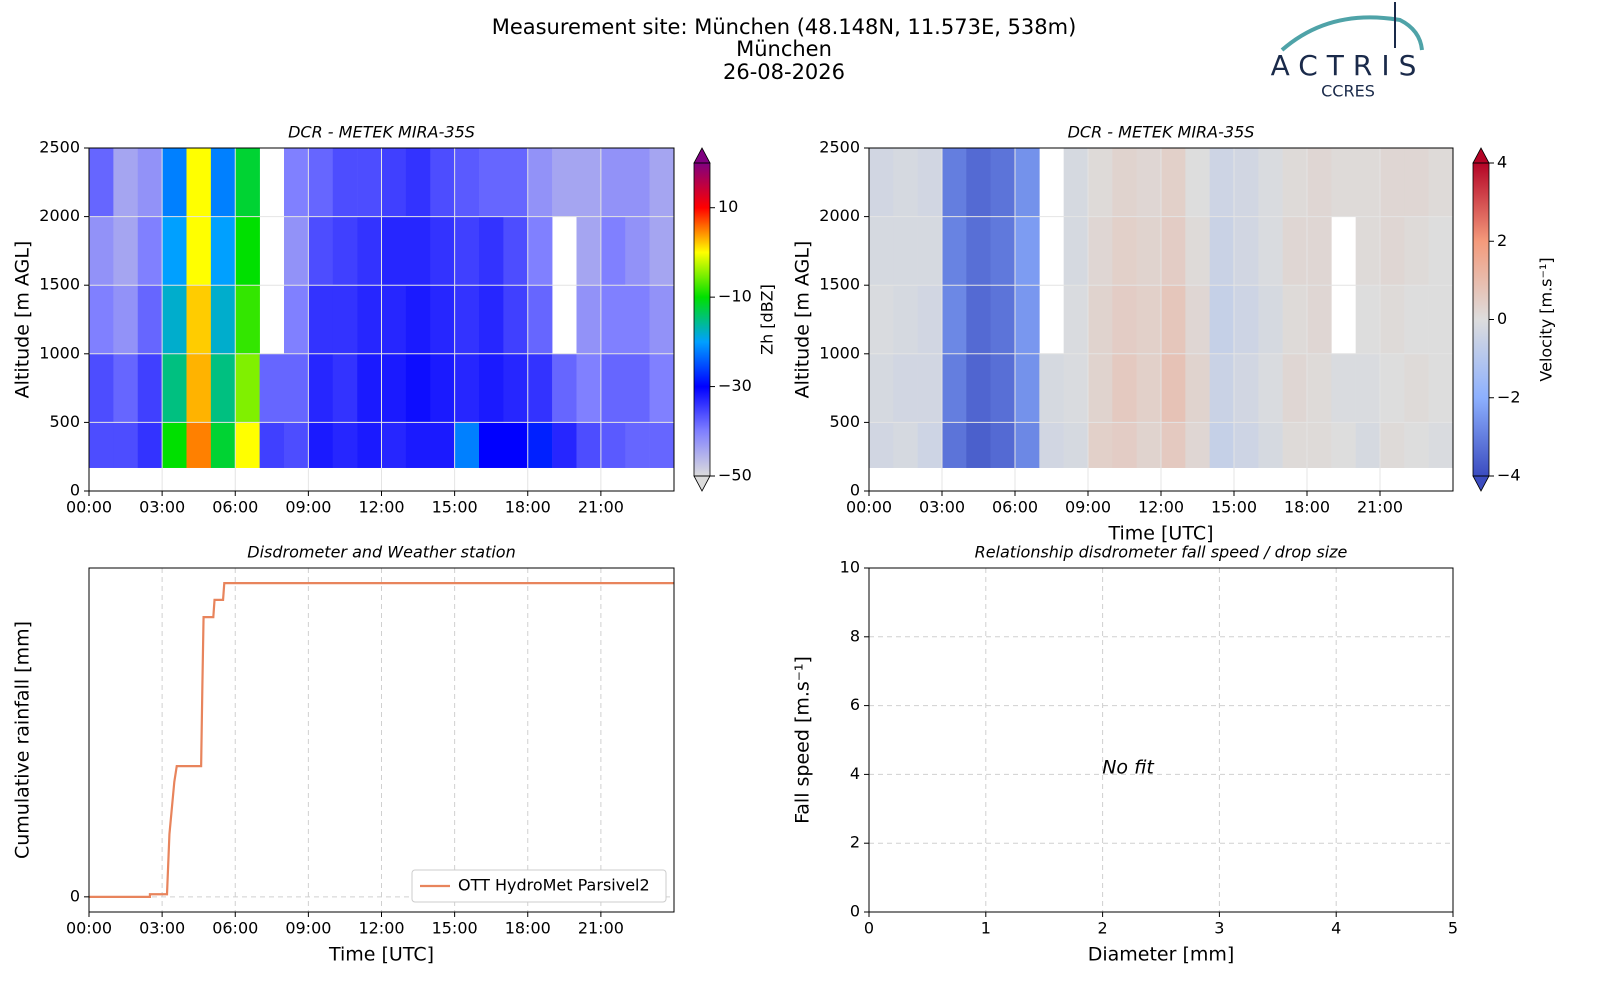  What do you see at coordinates (235, 928) in the screenshot?
I see `x-tick-label: 06:00` at bounding box center [235, 928].